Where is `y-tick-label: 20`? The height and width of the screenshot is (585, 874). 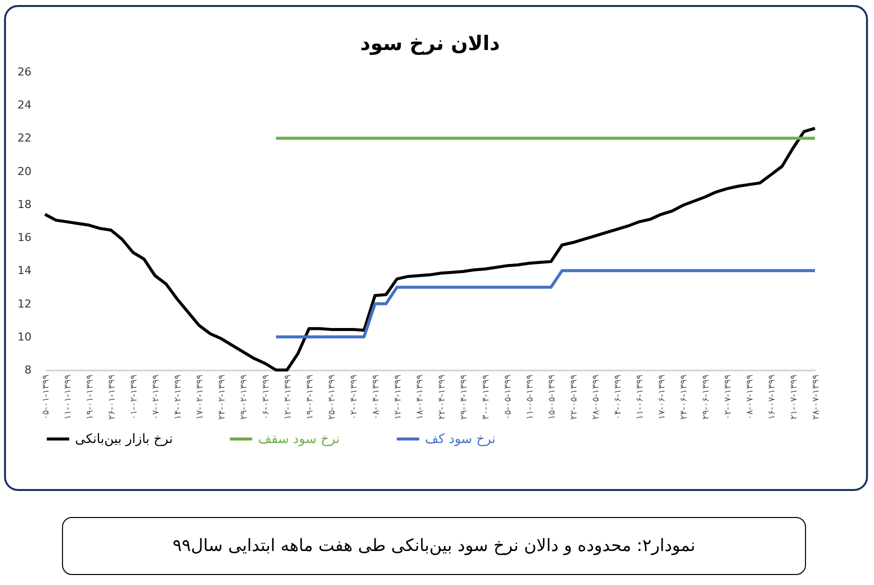 y-tick-label: 20 is located at coordinates (25, 171).